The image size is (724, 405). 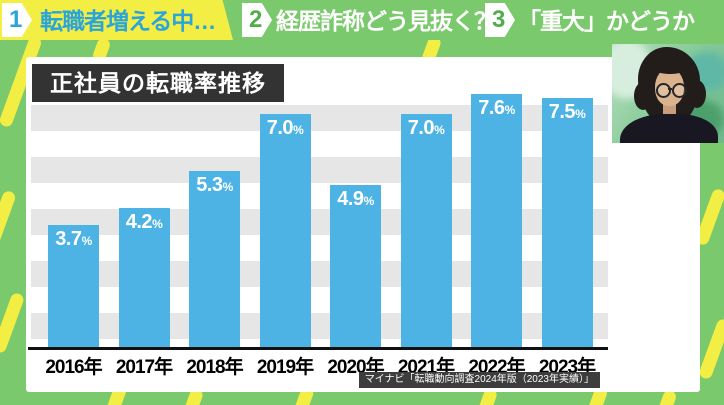 I want to click on bar: 3.7%, so click(x=73, y=287).